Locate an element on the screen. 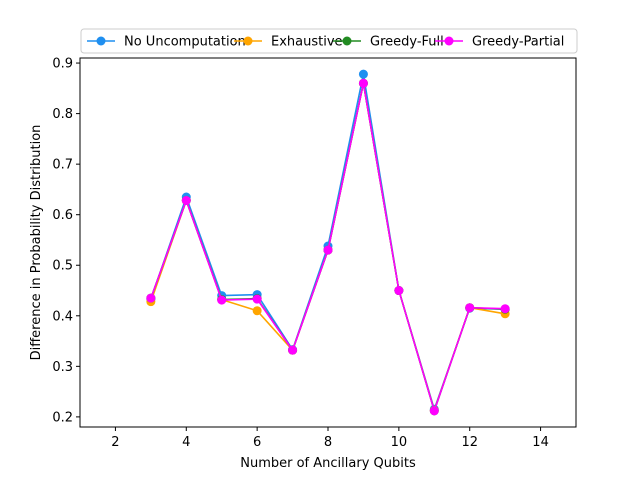 This screenshot has height=480, width=640. legend-item-no-uncomputation: No Uncomputation is located at coordinates (166, 42).